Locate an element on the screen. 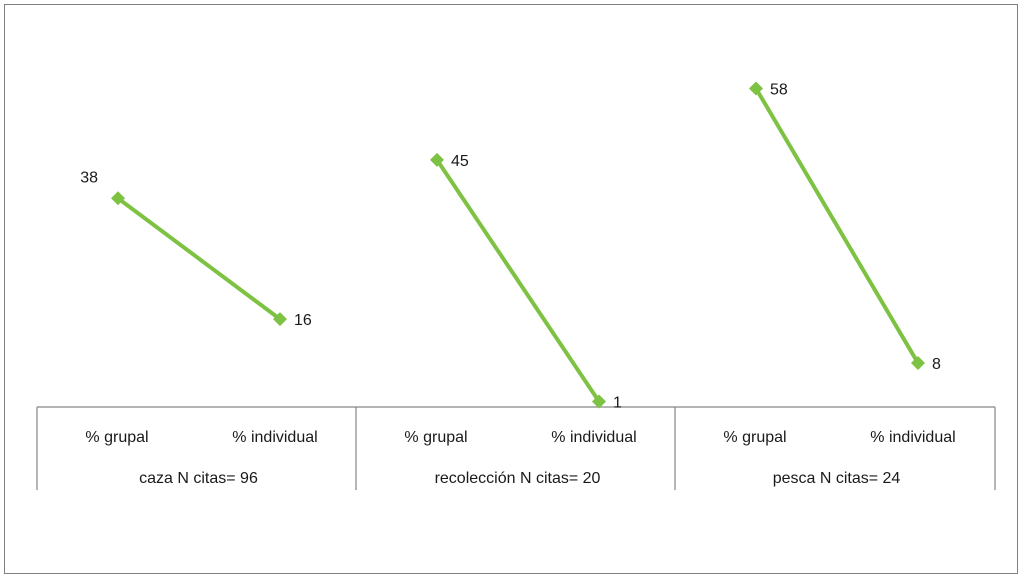 This screenshot has height=579, width=1024. series-group-2: 45 1 is located at coordinates (526, 282).